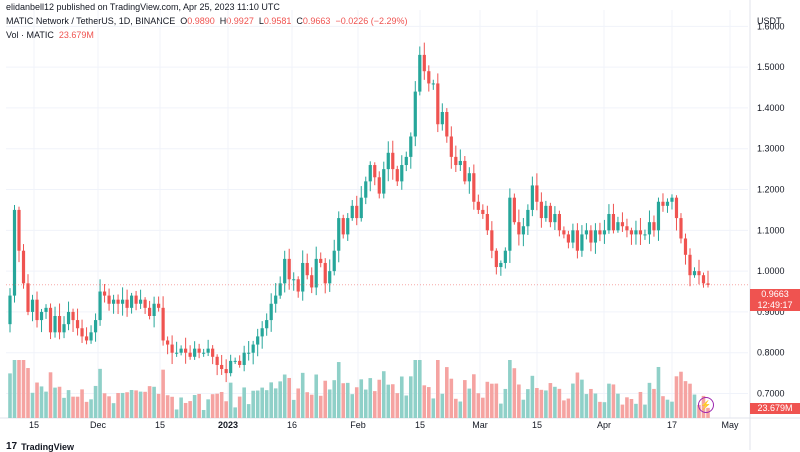 Image resolution: width=800 pixels, height=452 pixels. What do you see at coordinates (771, 271) in the screenshot?
I see `y-tick-label: 1.0000` at bounding box center [771, 271].